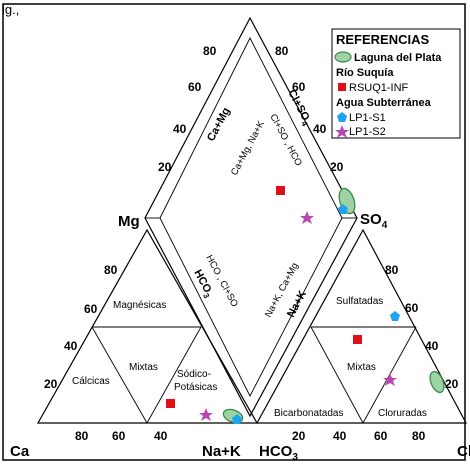 This screenshot has height=464, width=470. Describe the element at coordinates (297, 304) in the screenshot. I see `diamond-label-na-k: Na+K` at that location.